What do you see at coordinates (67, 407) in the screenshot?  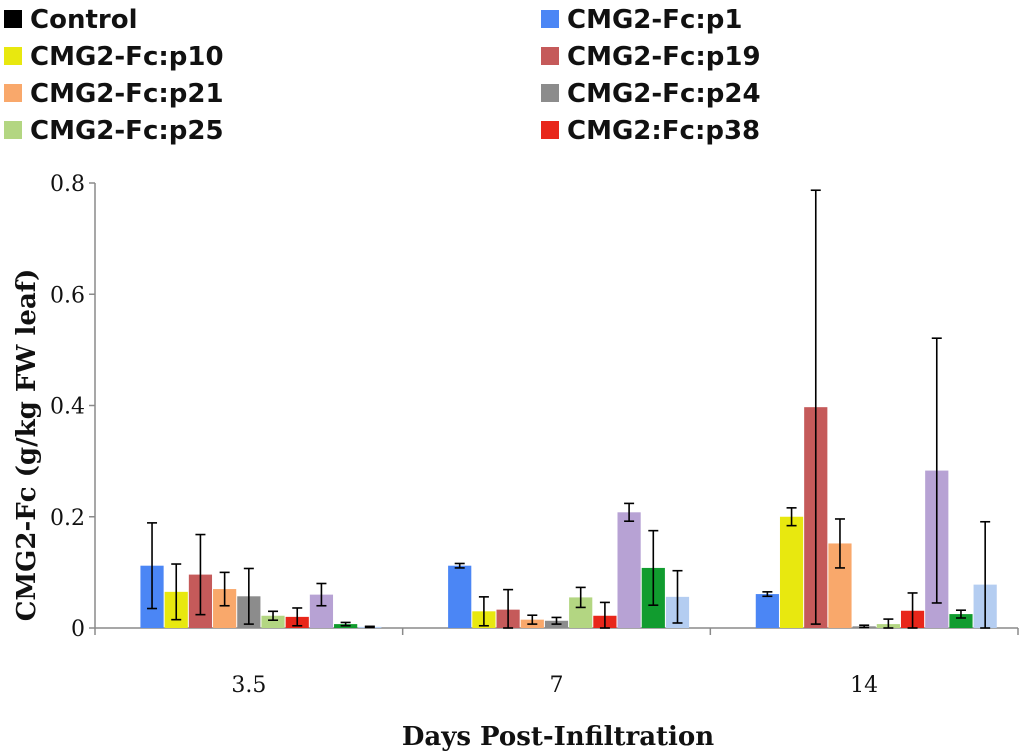 I see `y-tick-label: 0.4` at bounding box center [67, 407].